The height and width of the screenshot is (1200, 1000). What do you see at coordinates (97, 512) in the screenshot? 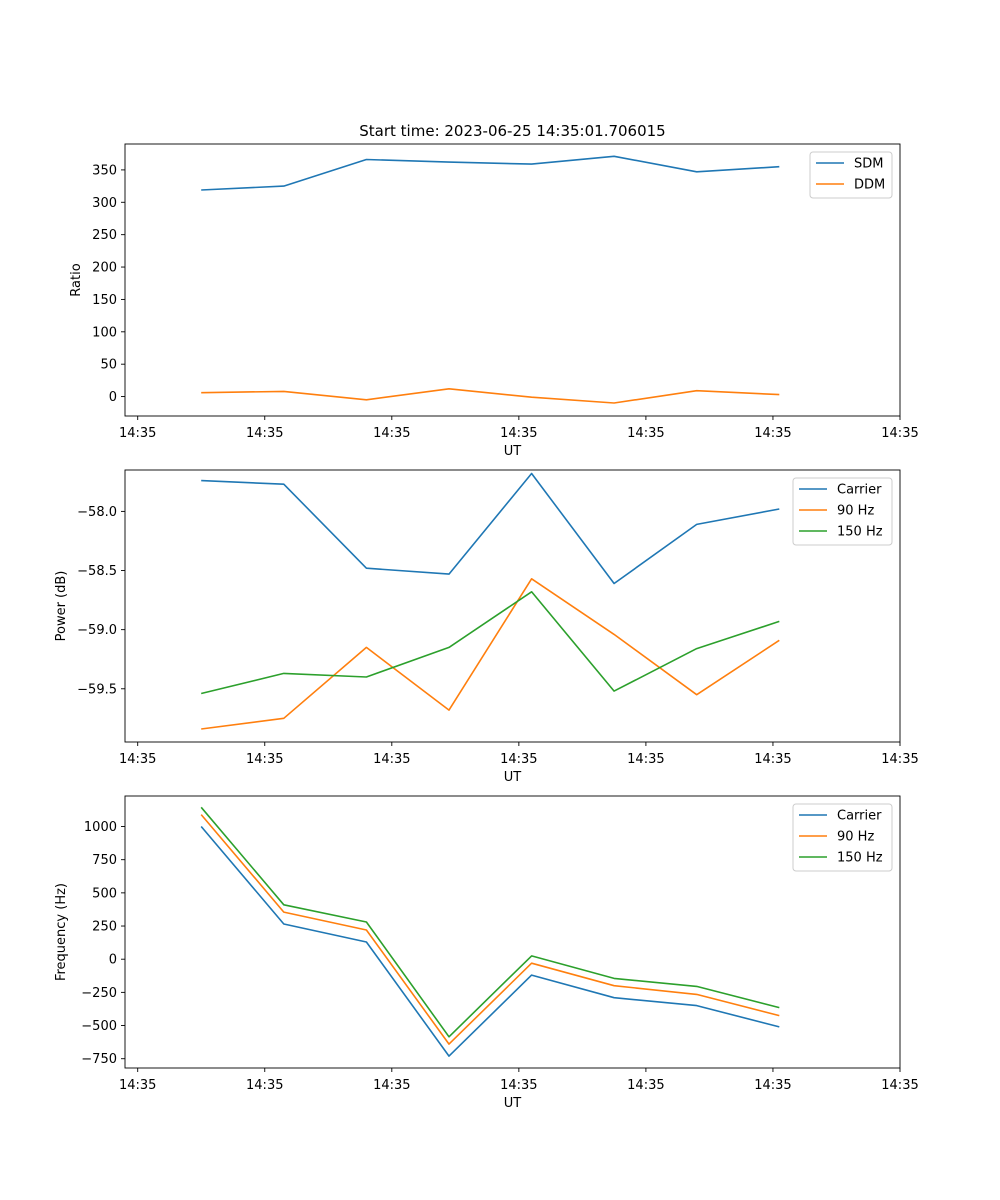
I see `power-y-tick-label: −58.0` at bounding box center [97, 512].